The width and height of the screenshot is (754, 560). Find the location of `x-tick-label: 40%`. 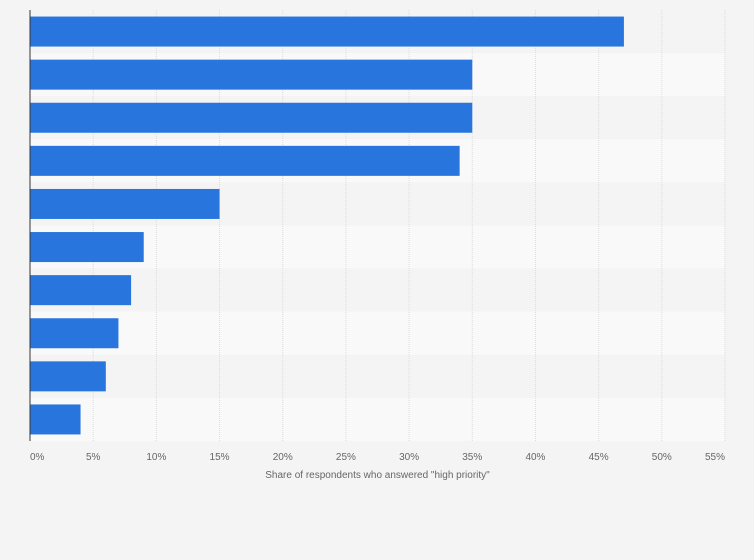

x-tick-label: 40% is located at coordinates (535, 457).